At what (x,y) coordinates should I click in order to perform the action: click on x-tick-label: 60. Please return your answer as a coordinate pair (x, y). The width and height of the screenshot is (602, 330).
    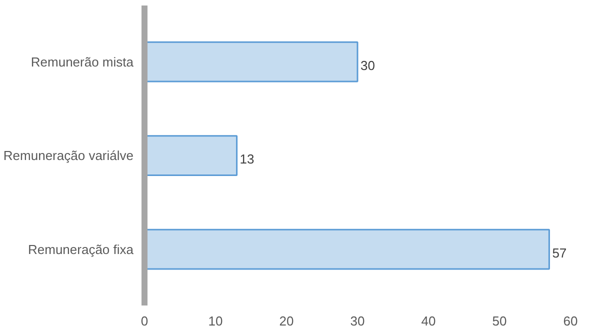
    Looking at the image, I should click on (570, 321).